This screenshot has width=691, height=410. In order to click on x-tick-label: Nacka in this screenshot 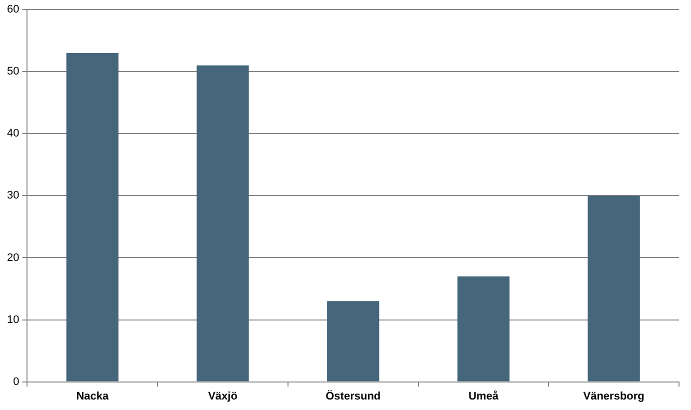, I will do `click(93, 396)`.